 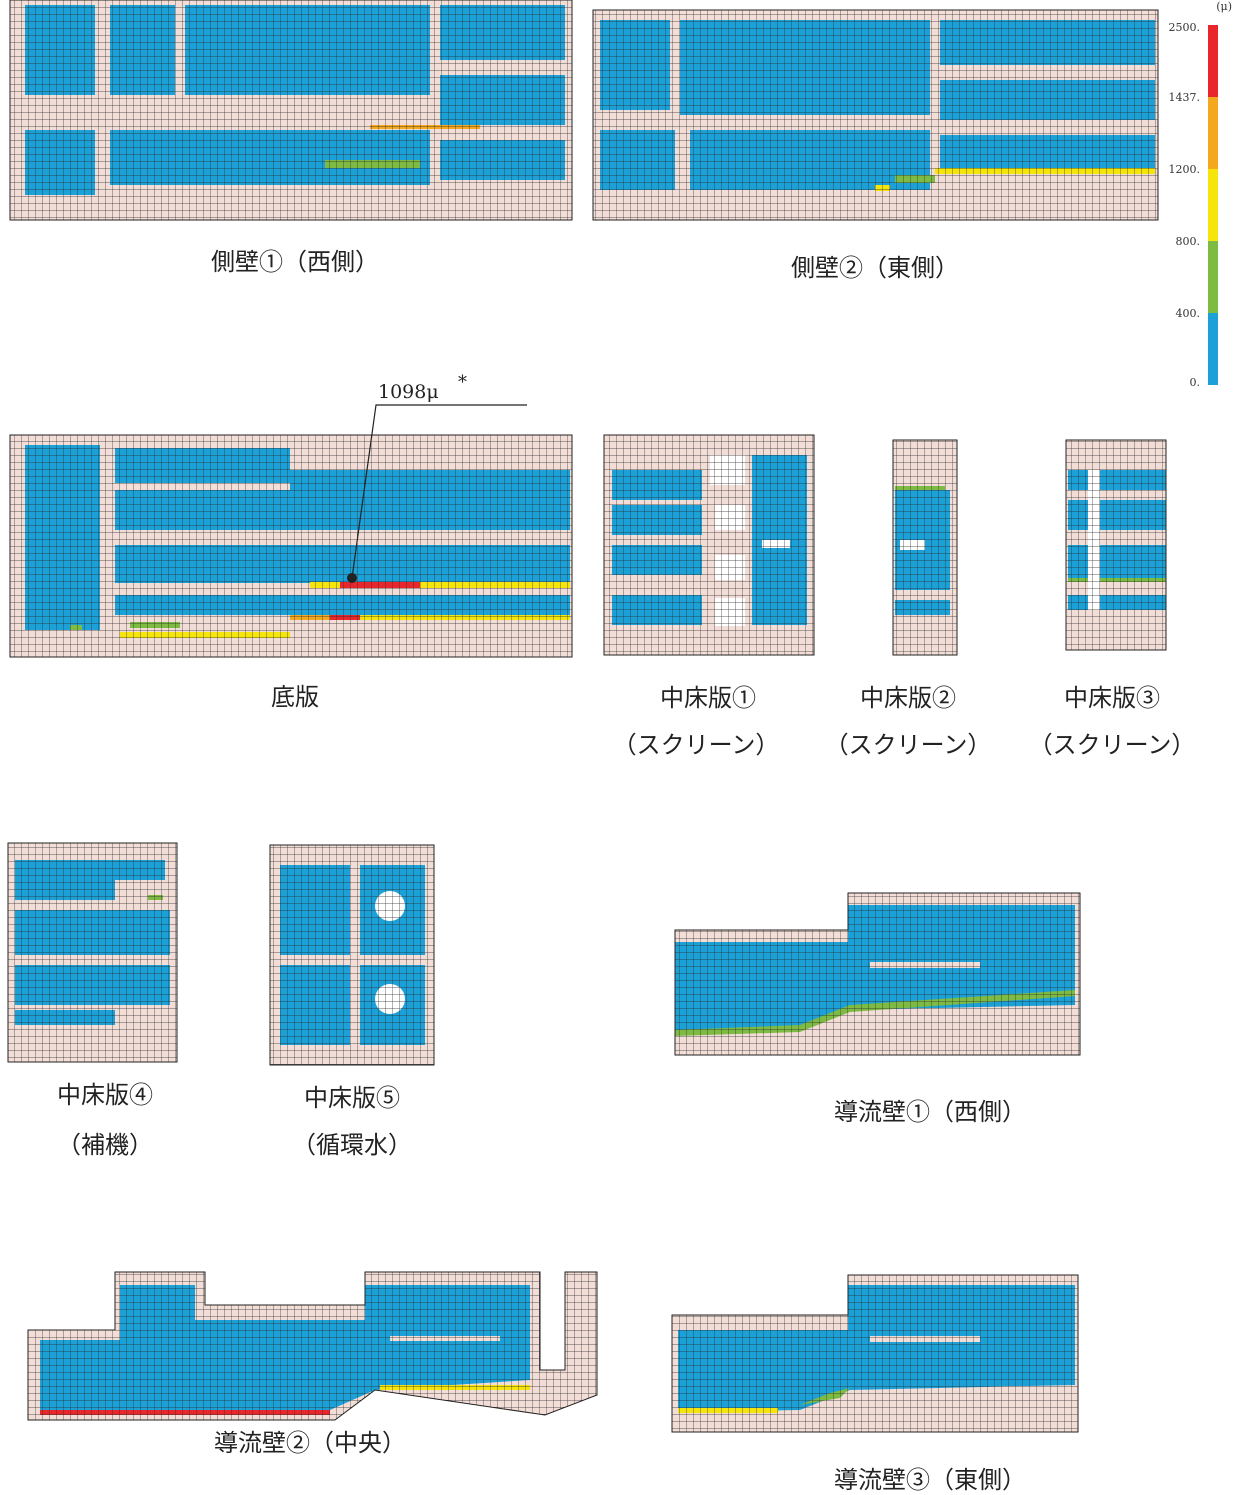 I want to click on annotation-mark: *, so click(x=462, y=382).